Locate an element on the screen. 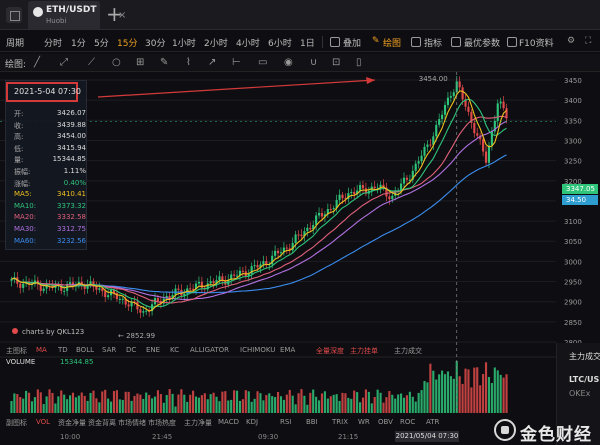 This screenshot has height=445, width=600. sub-indicator-8: KDJ is located at coordinates (252, 422).